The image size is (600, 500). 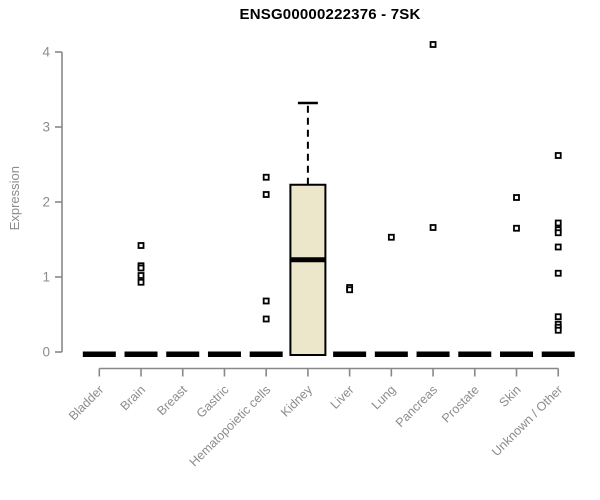 What do you see at coordinates (46, 202) in the screenshot?
I see `y-tick-label: 2` at bounding box center [46, 202].